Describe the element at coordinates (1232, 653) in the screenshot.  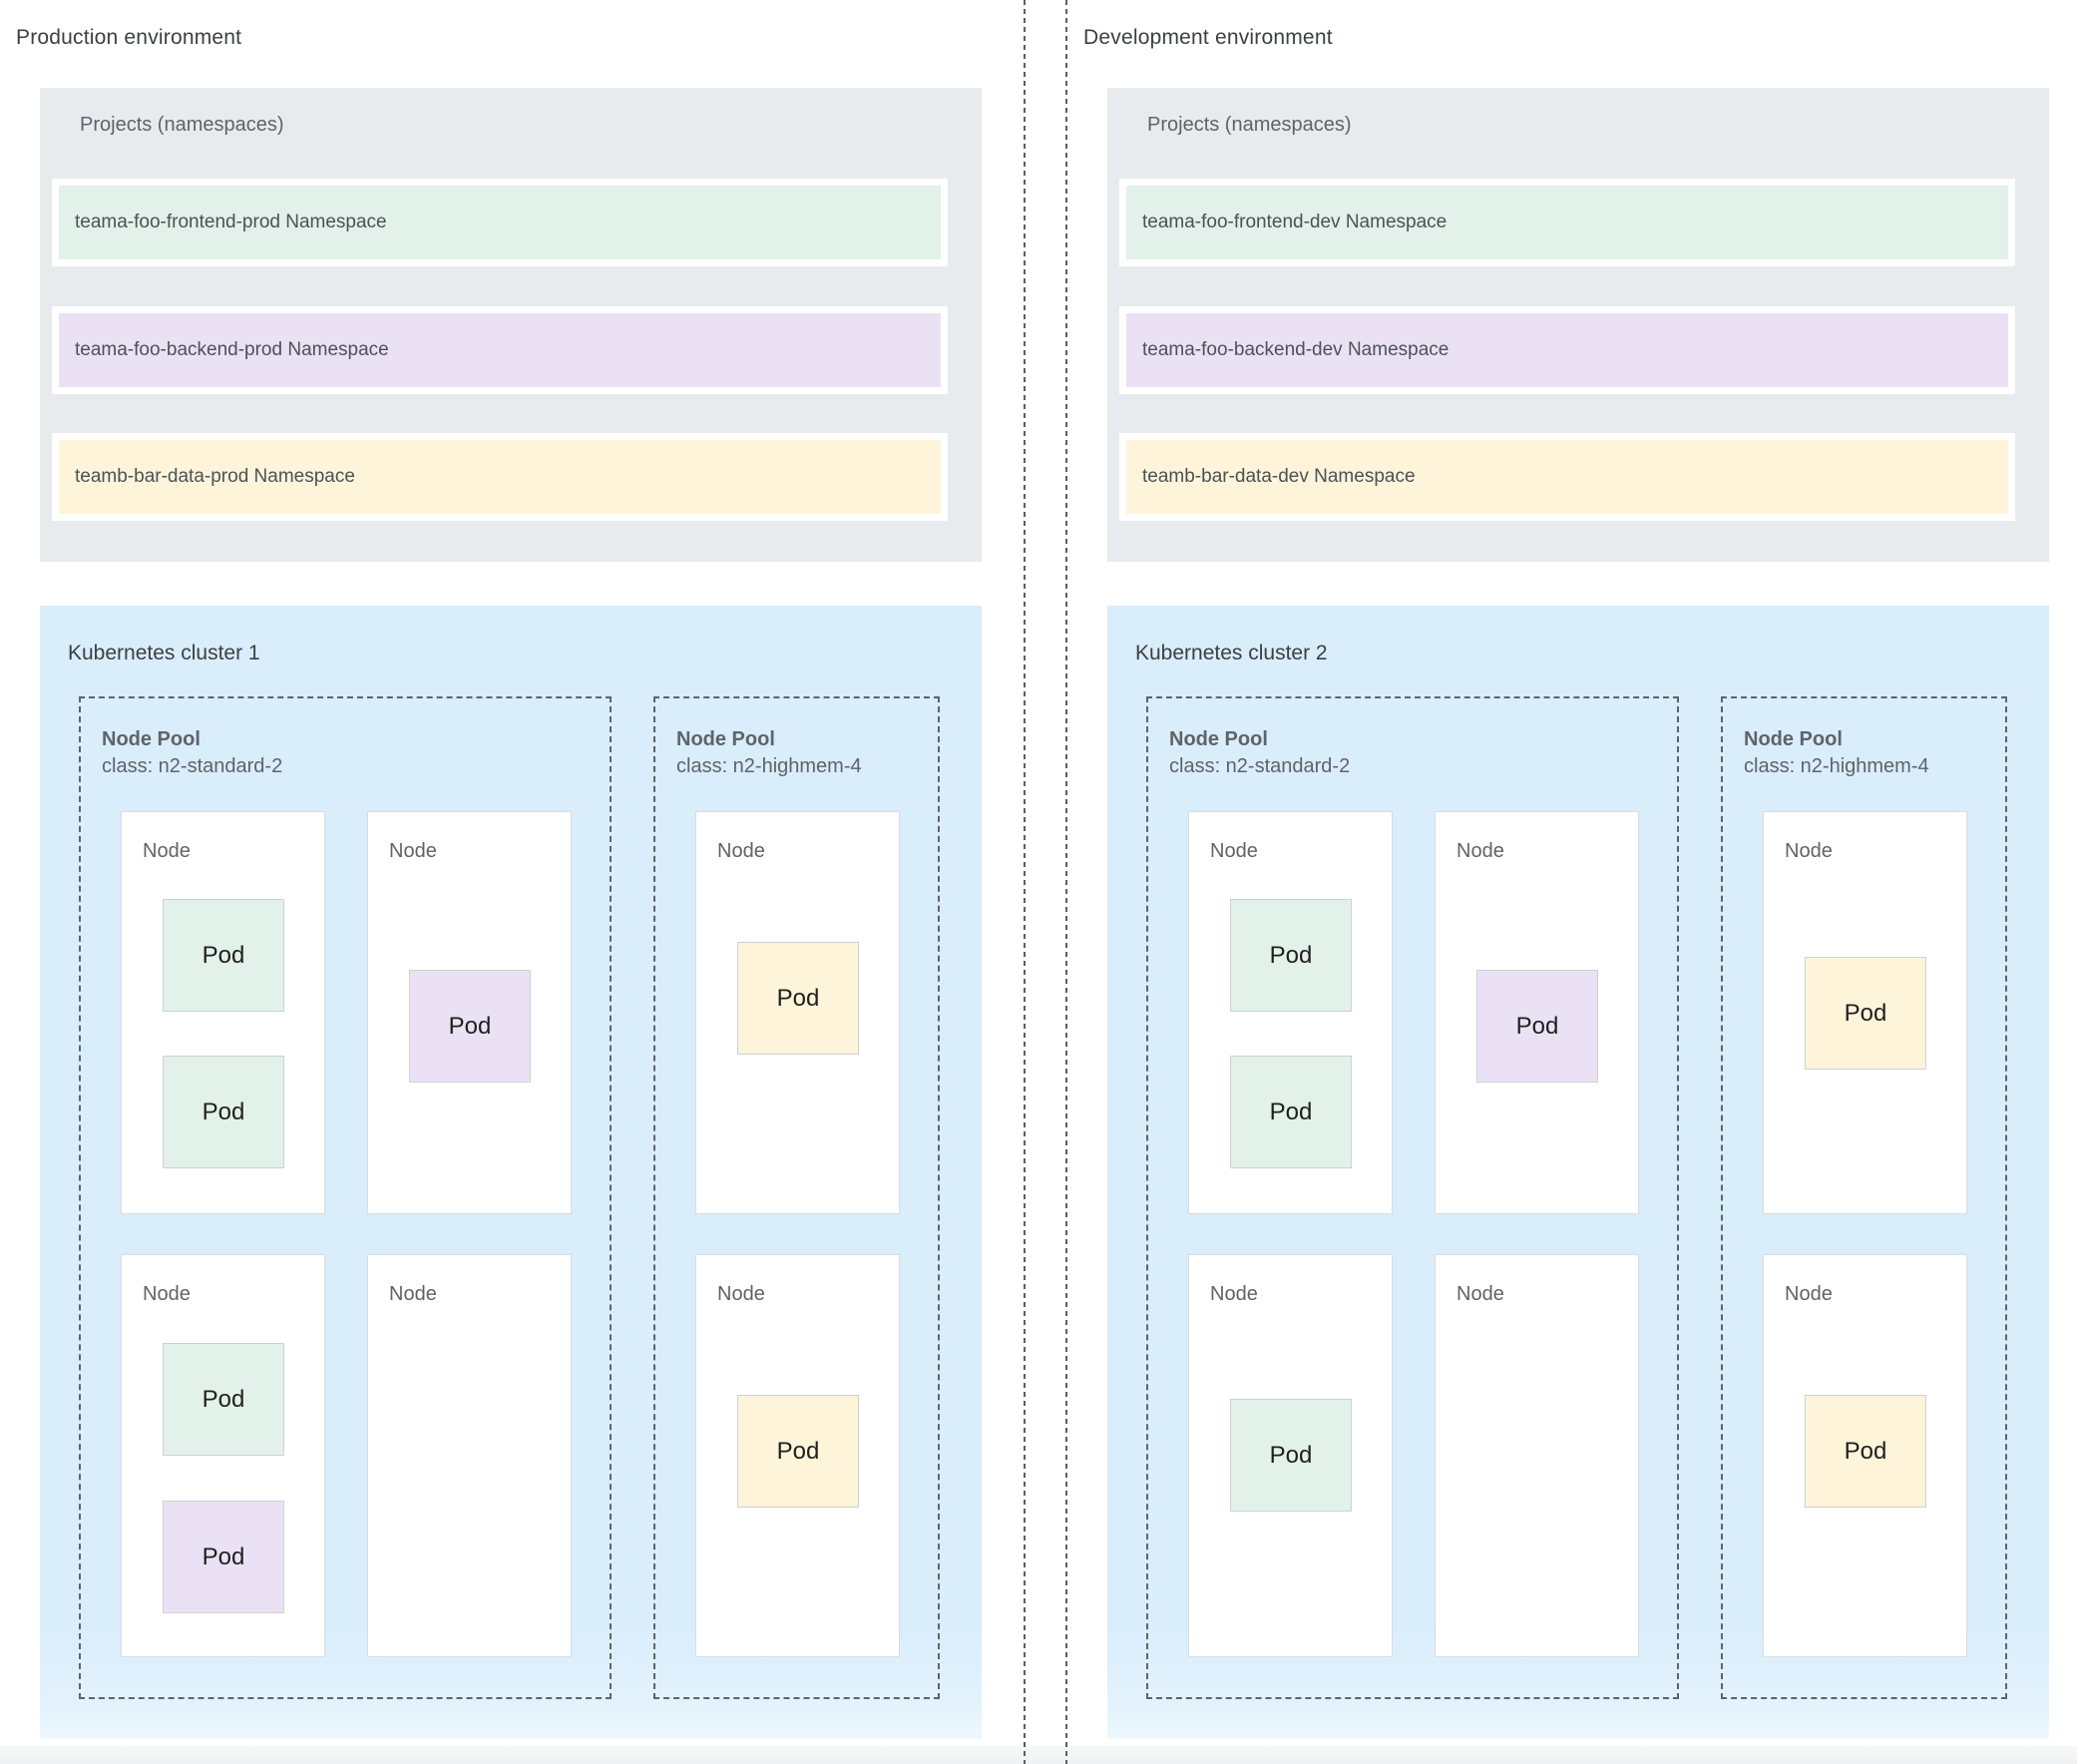
I see `cluster-title: Kubernetes cluster 2` at that location.